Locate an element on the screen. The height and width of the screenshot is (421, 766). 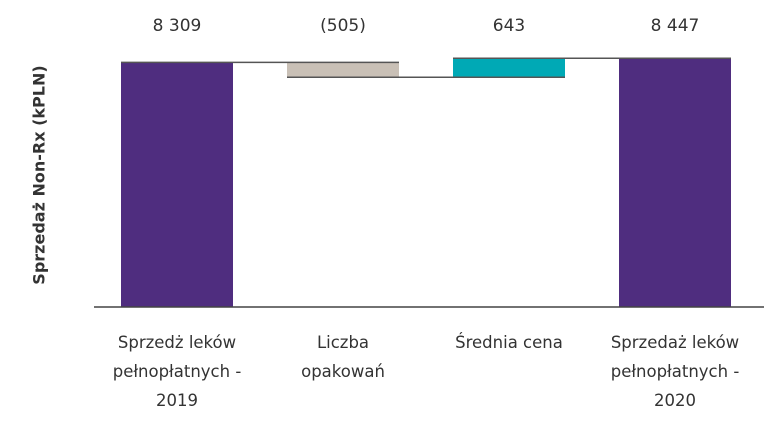
x-tick-label: Liczba opakowań is located at coordinates (343, 357).